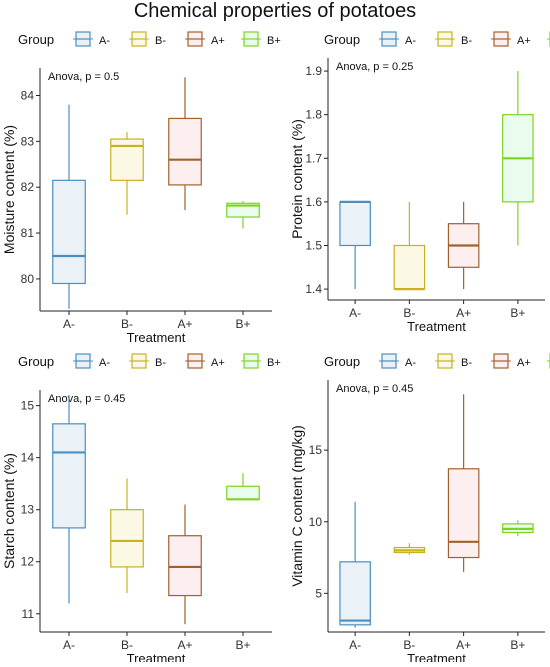  What do you see at coordinates (313, 289) in the screenshot?
I see `y-tick-label: 1.4` at bounding box center [313, 289].